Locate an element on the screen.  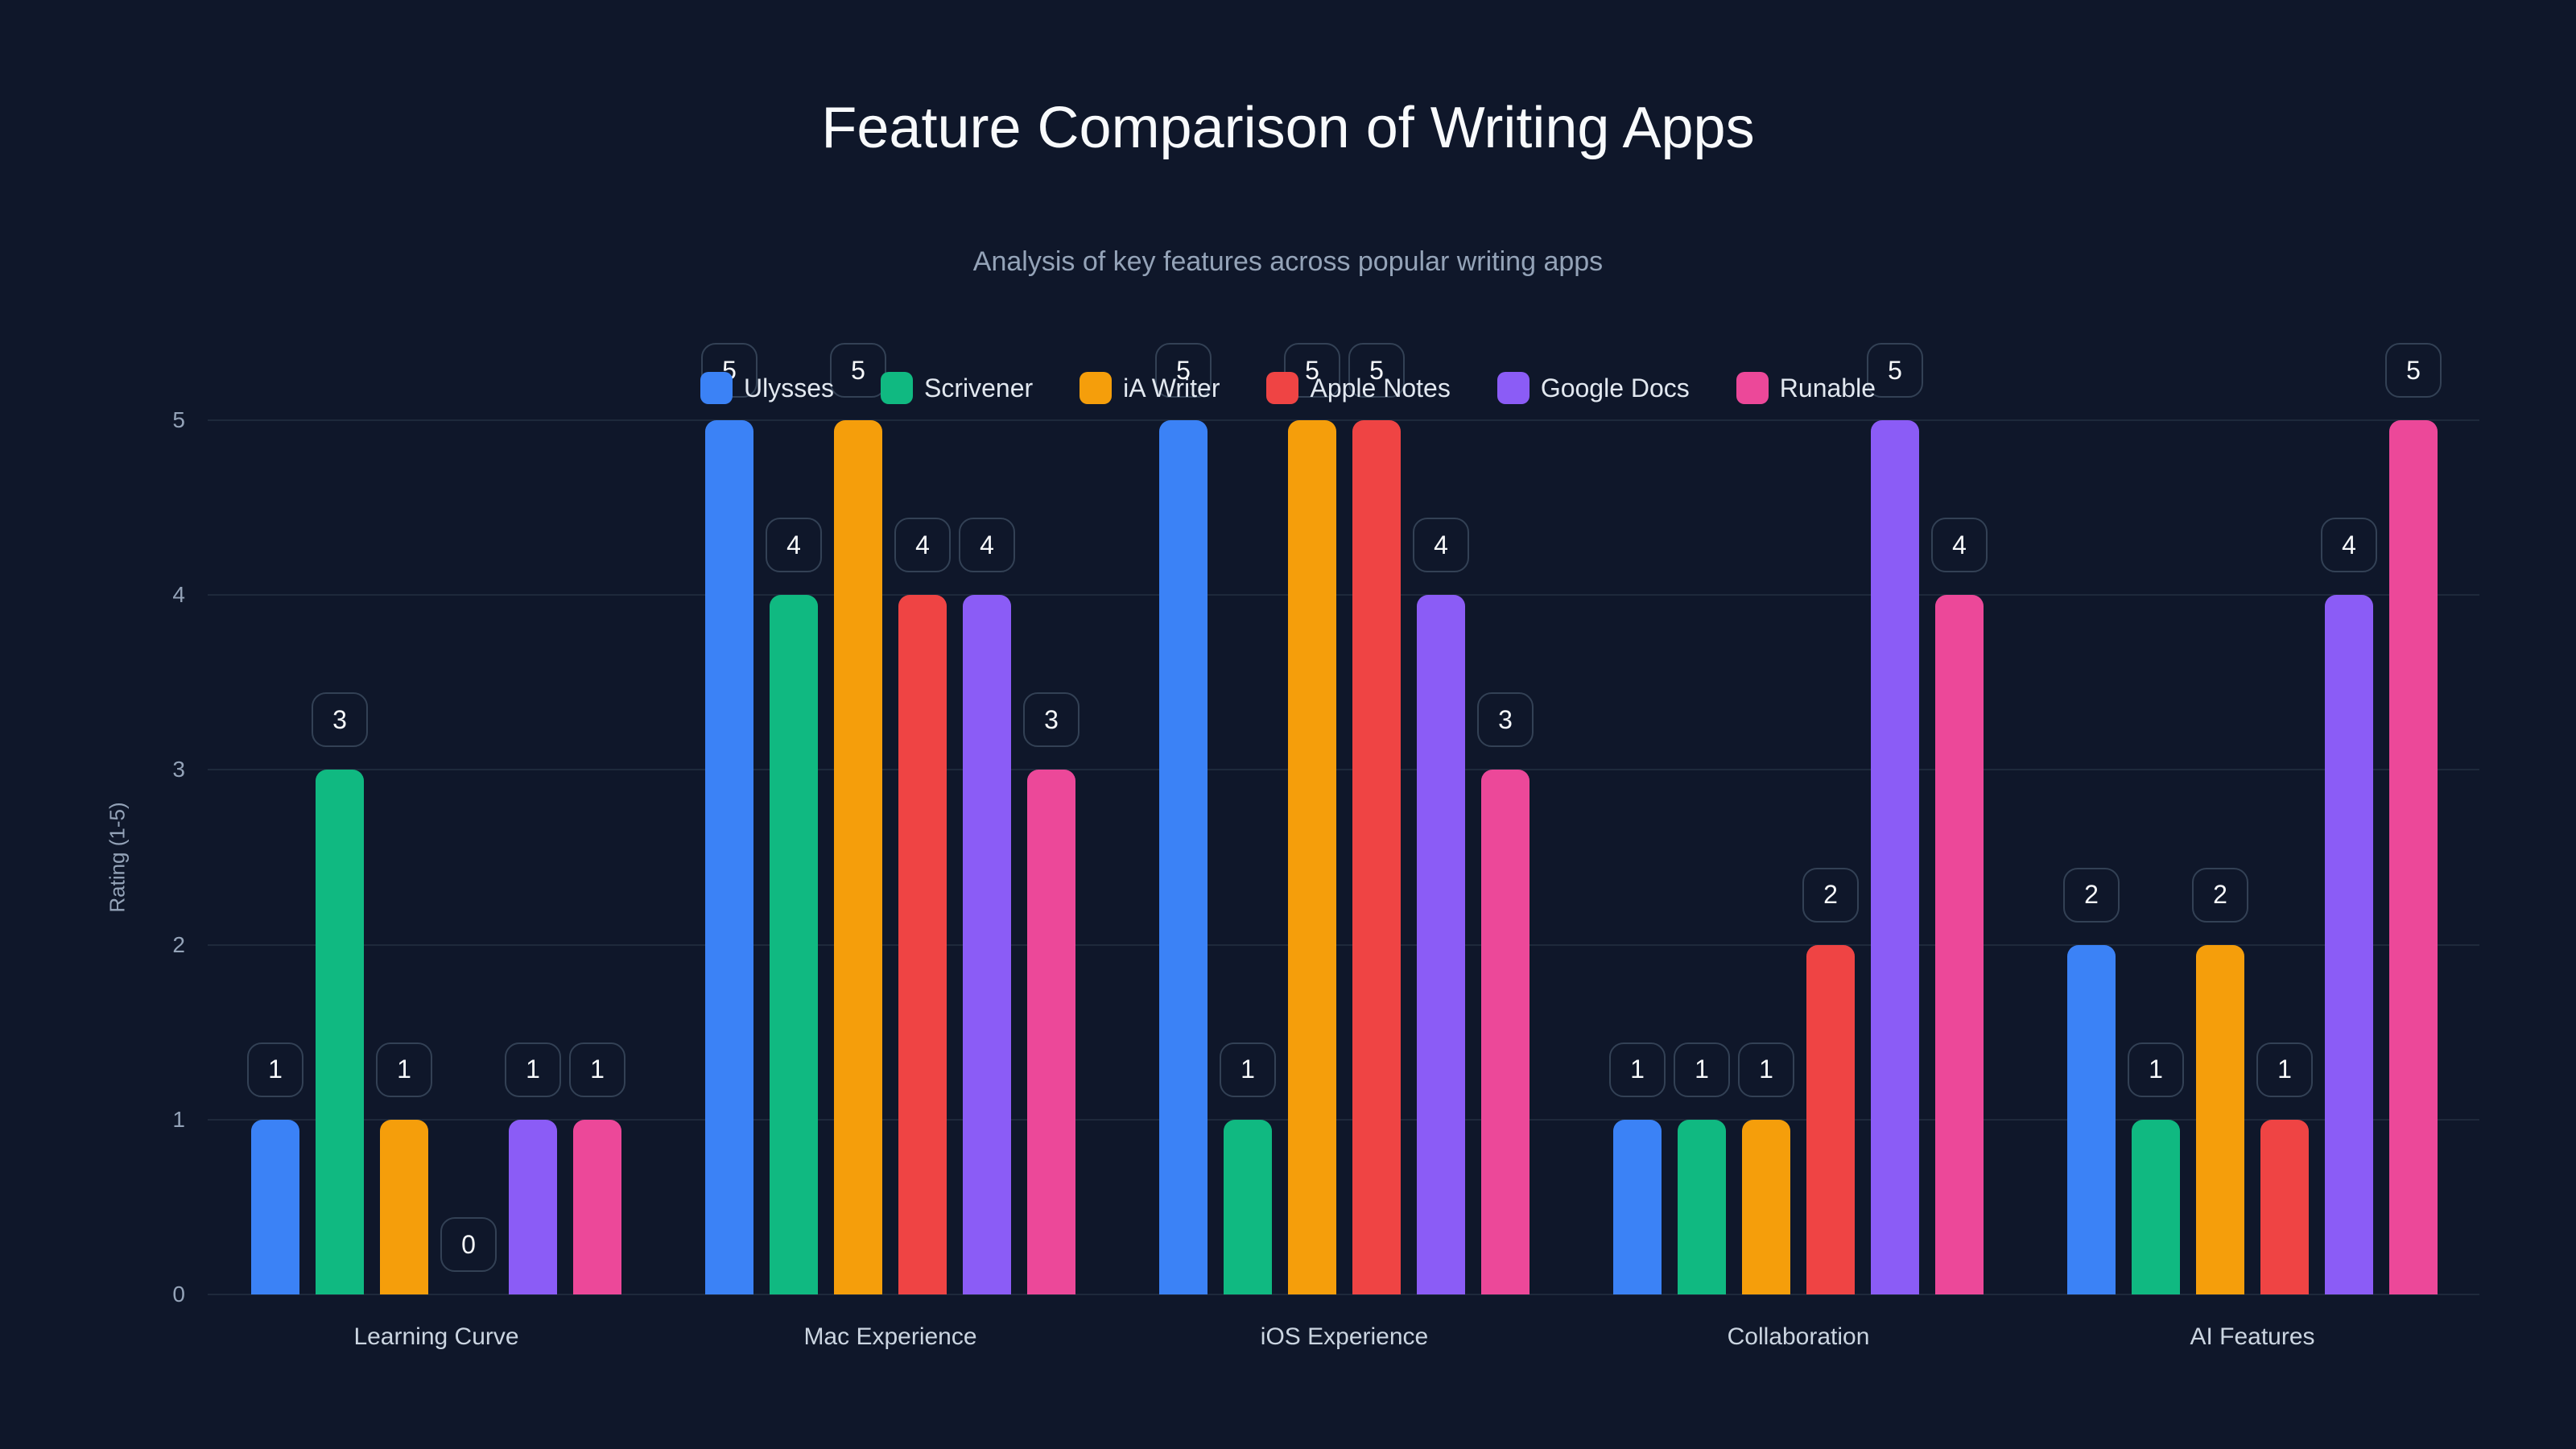
legend-label: iA Writer is located at coordinates (1171, 387).